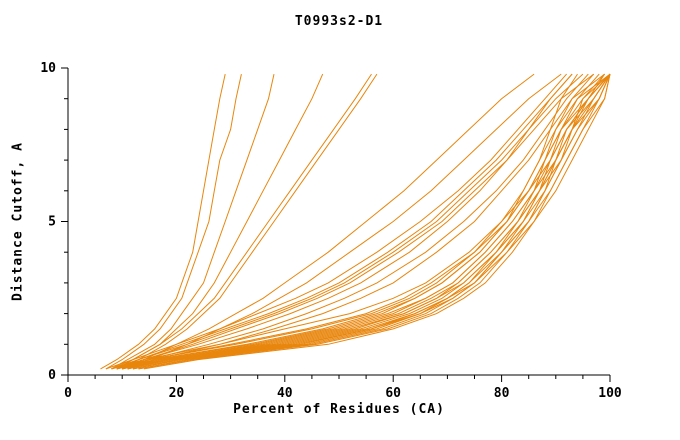 This screenshot has width=680, height=440. I want to click on x-tick-label: 60, so click(393, 393).